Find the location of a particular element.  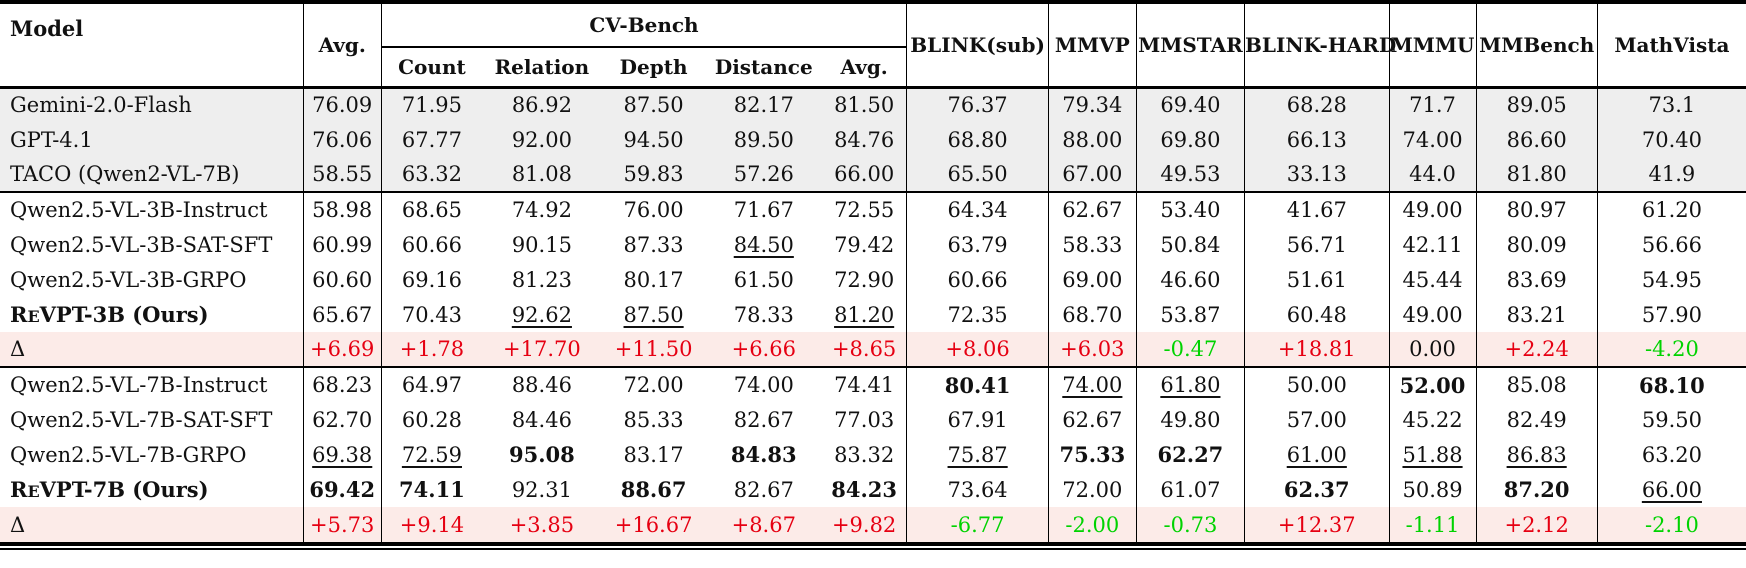

value-cell: 41.9 is located at coordinates (1671, 174).